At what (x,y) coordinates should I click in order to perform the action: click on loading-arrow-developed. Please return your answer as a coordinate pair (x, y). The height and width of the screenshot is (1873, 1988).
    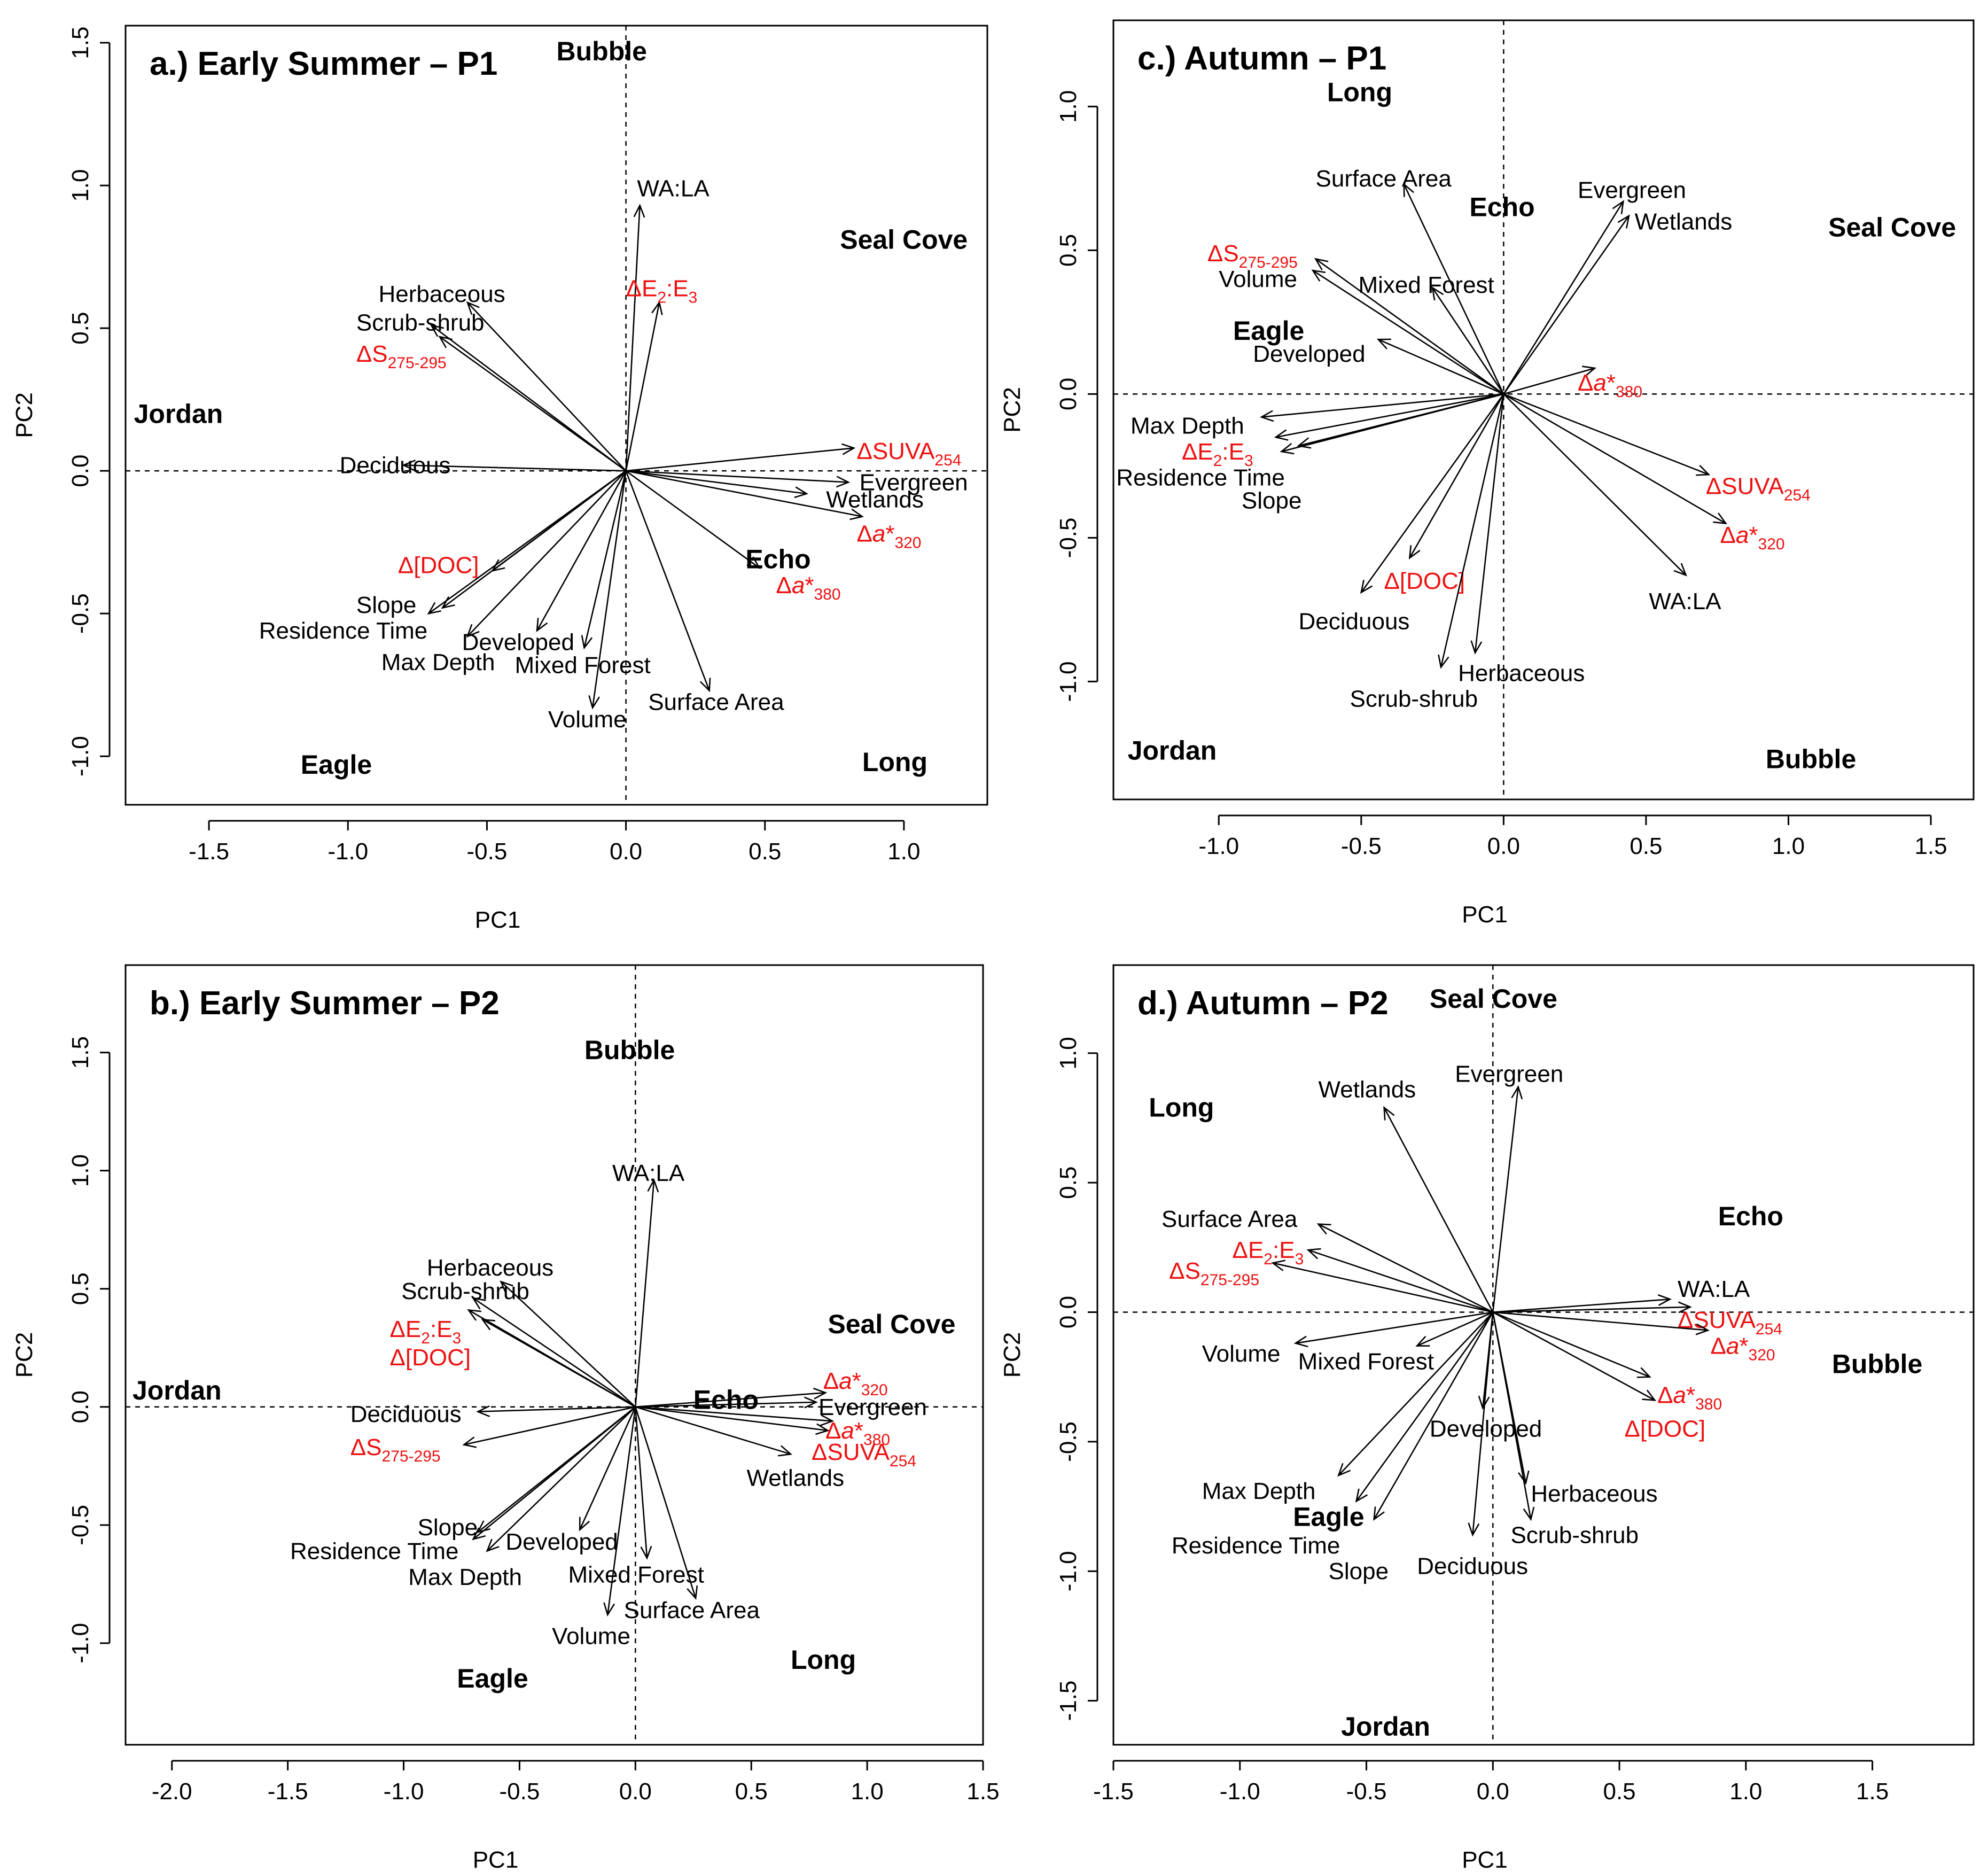
    Looking at the image, I should click on (607, 1469).